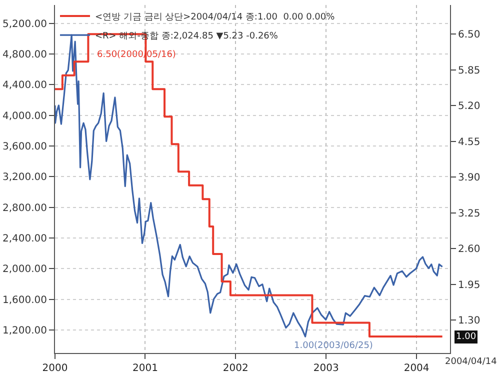  I want to click on y-tick-label: 3,600.00, so click(24, 147).